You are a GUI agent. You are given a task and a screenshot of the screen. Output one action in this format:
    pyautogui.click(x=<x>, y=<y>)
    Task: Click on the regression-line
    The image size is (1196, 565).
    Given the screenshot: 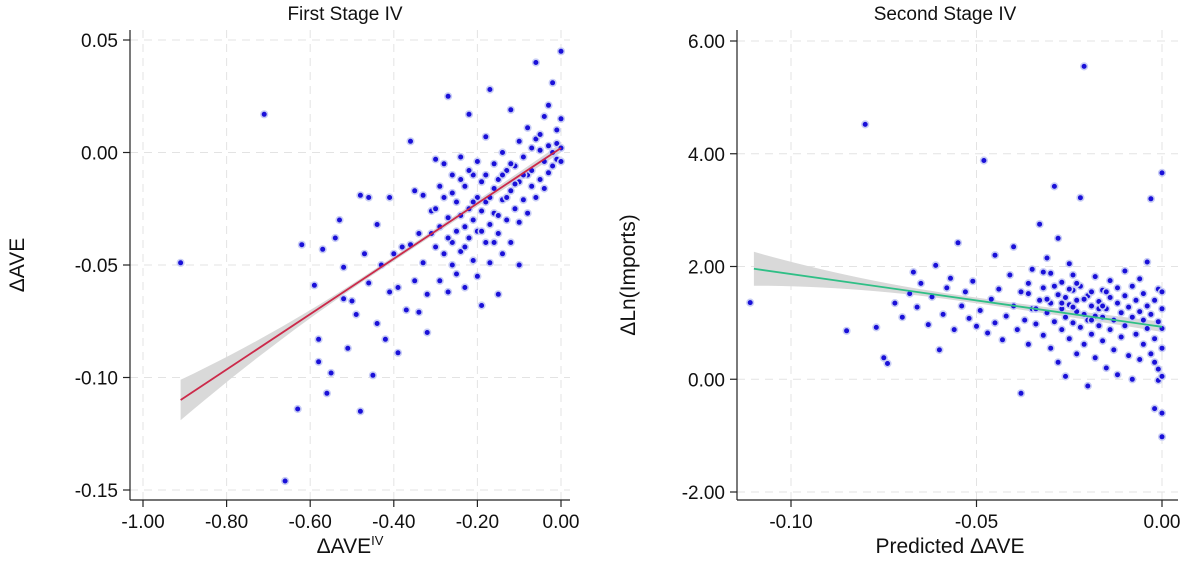 What is the action you would take?
    pyautogui.click(x=958, y=297)
    